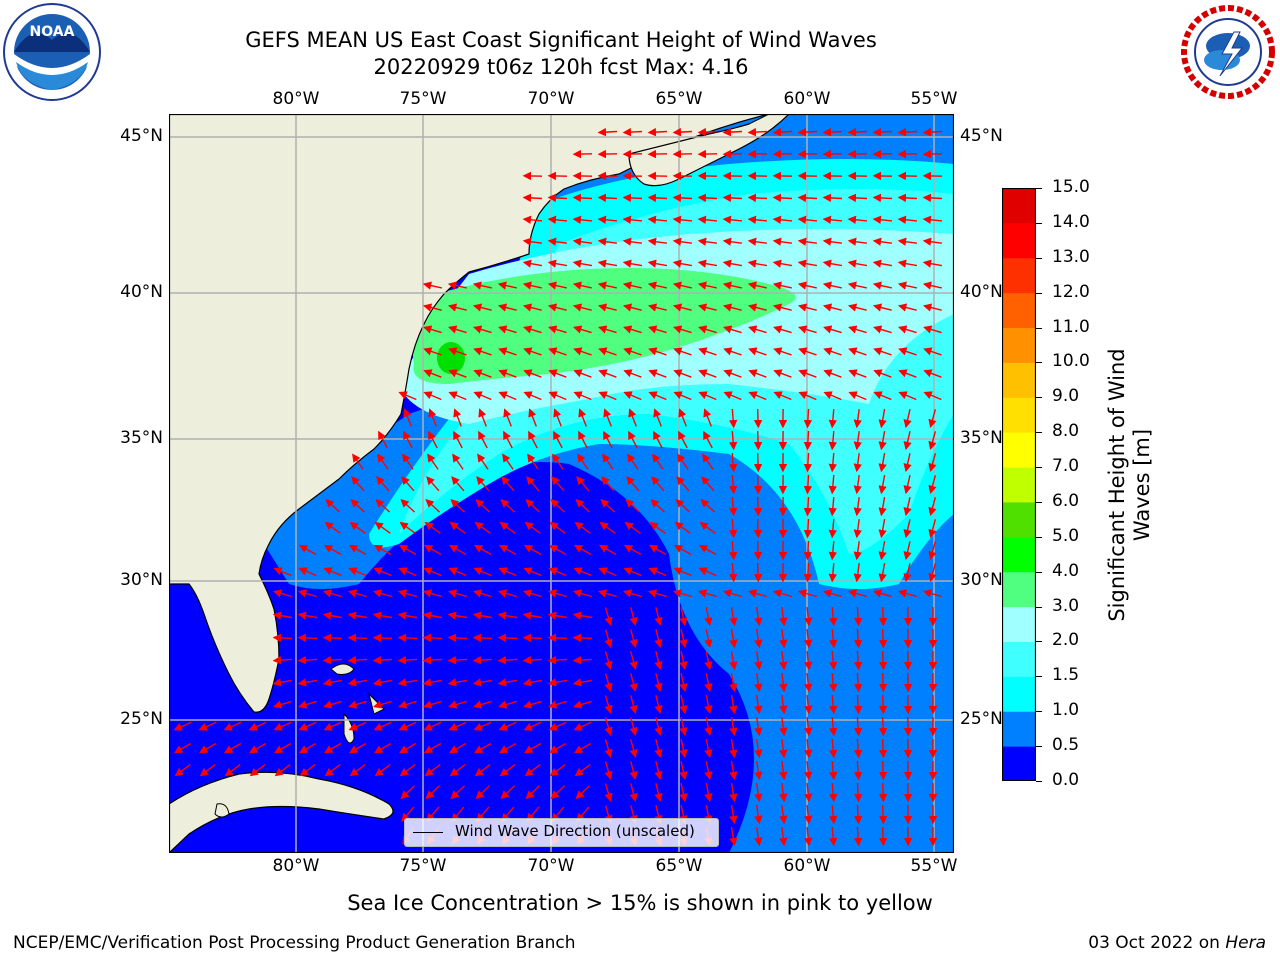 The width and height of the screenshot is (1280, 960). Describe the element at coordinates (141, 292) in the screenshot. I see `lat-label-left-40n: 40°N` at that location.